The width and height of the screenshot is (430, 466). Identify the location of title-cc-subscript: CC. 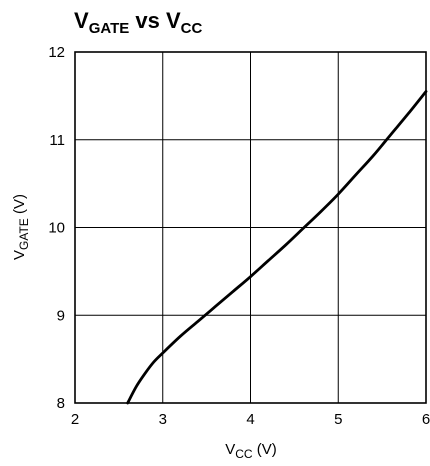
(192, 28).